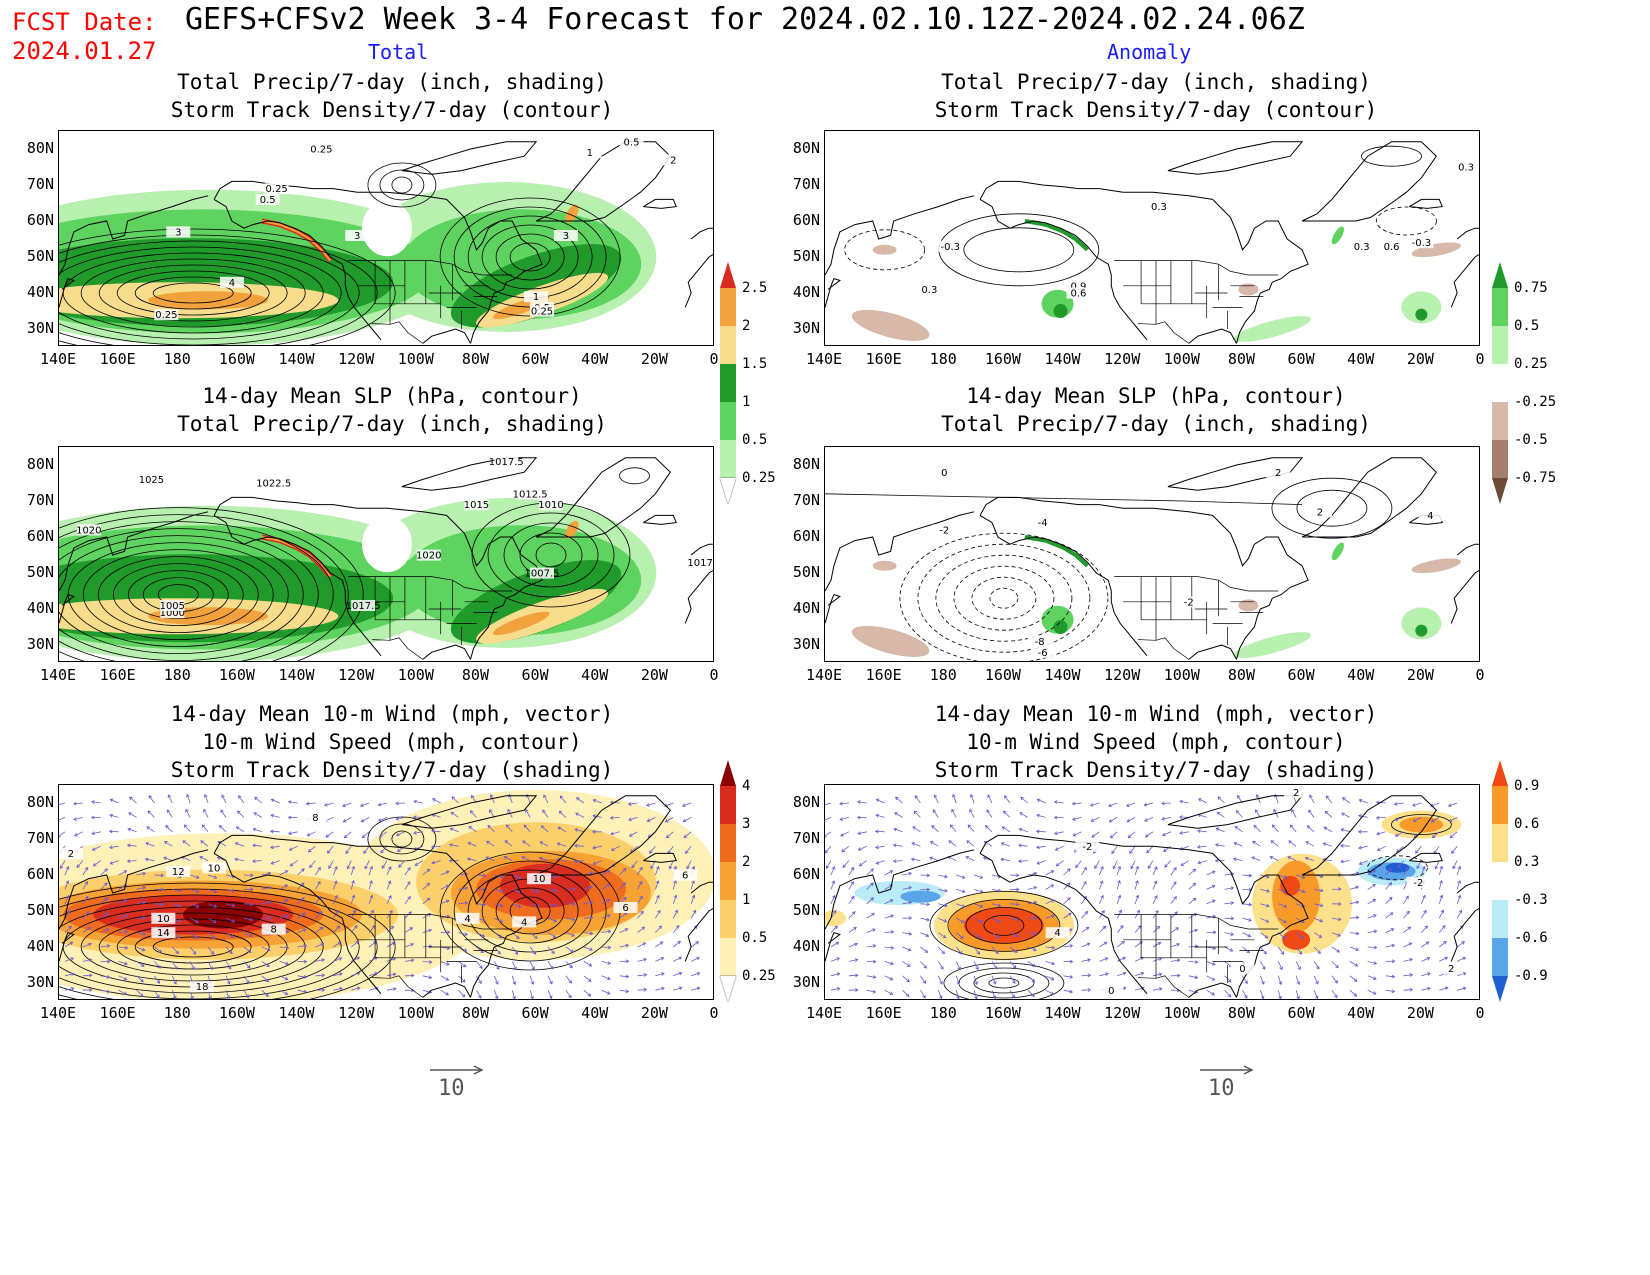 This screenshot has height=1275, width=1650. What do you see at coordinates (274, 930) in the screenshot?
I see `contour-label: 8` at bounding box center [274, 930].